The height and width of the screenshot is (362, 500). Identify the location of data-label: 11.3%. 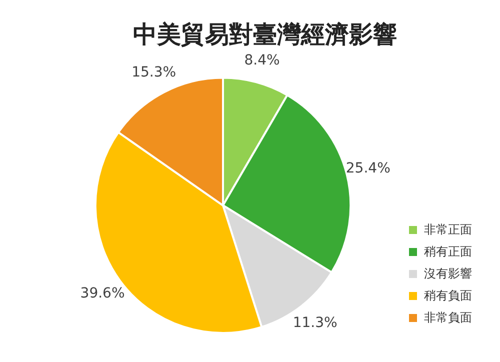
(315, 322).